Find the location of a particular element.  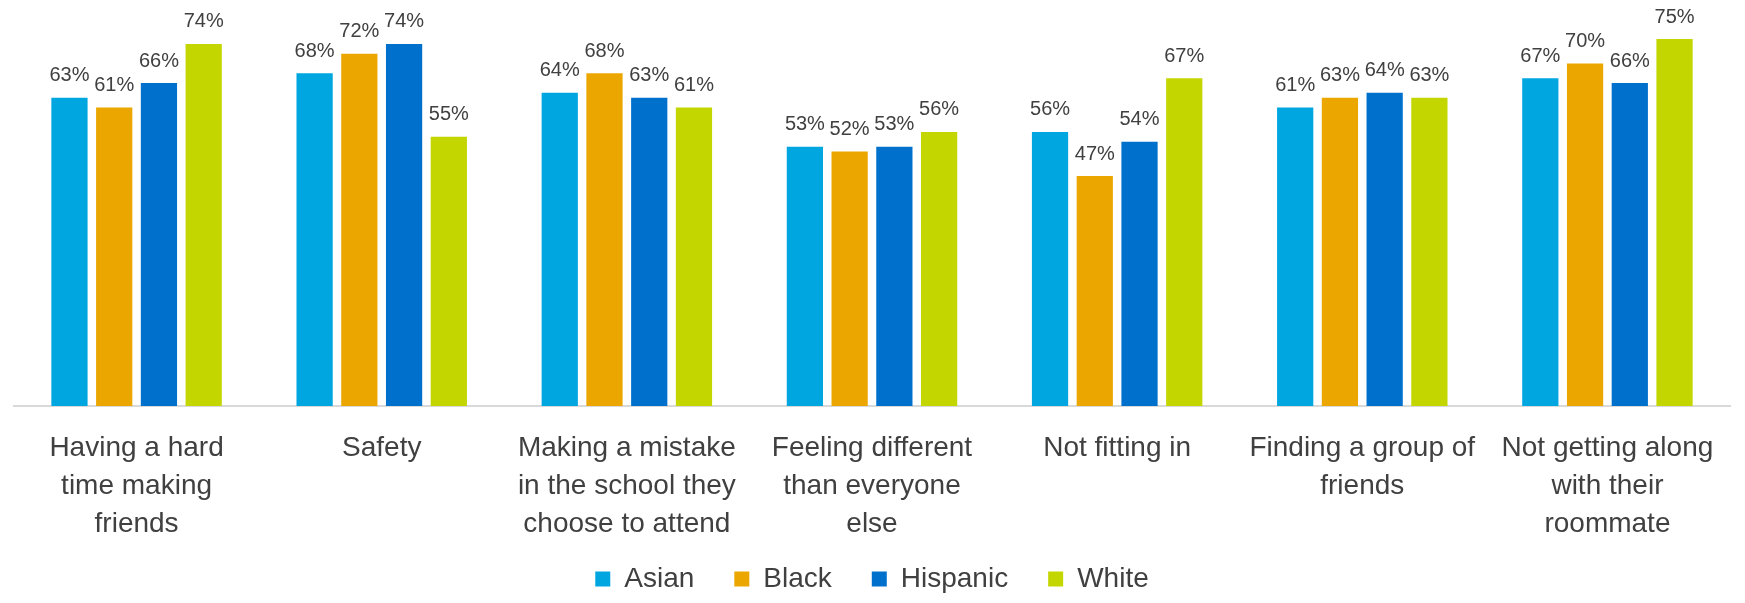

x-tick-label: Finding a group of friends is located at coordinates (1362, 465).